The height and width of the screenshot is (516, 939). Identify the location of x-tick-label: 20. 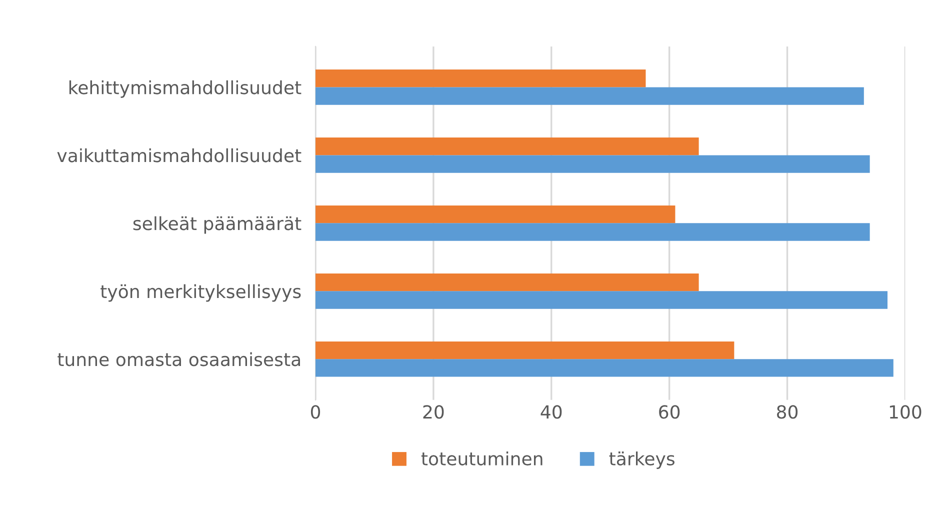
(433, 412).